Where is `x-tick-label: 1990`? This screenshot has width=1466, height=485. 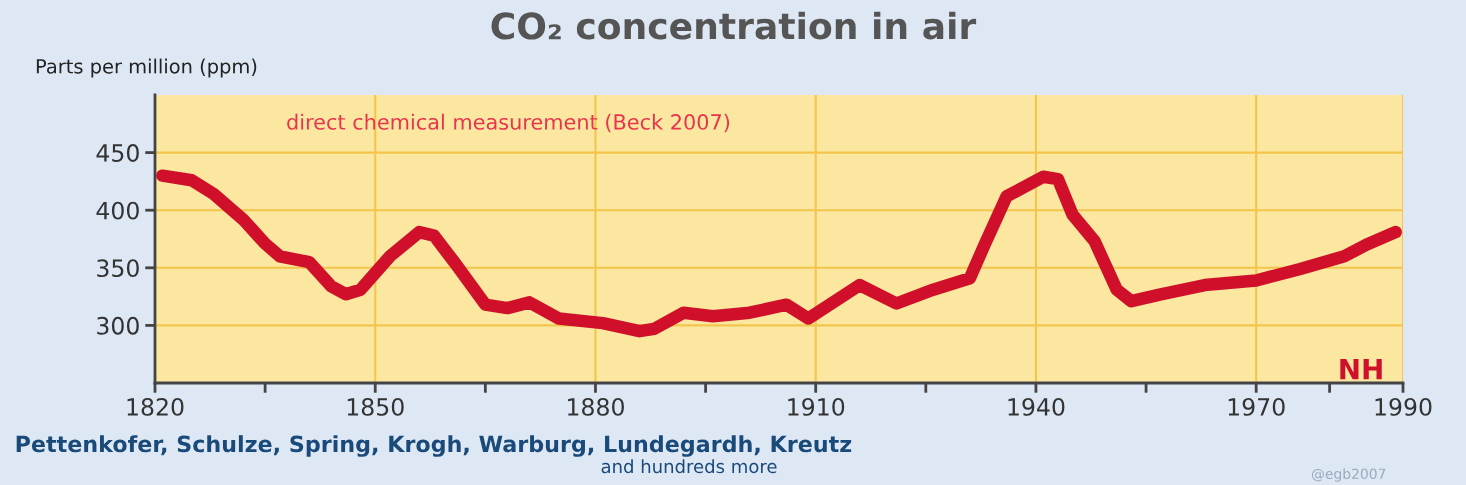 x-tick-label: 1990 is located at coordinates (1403, 407).